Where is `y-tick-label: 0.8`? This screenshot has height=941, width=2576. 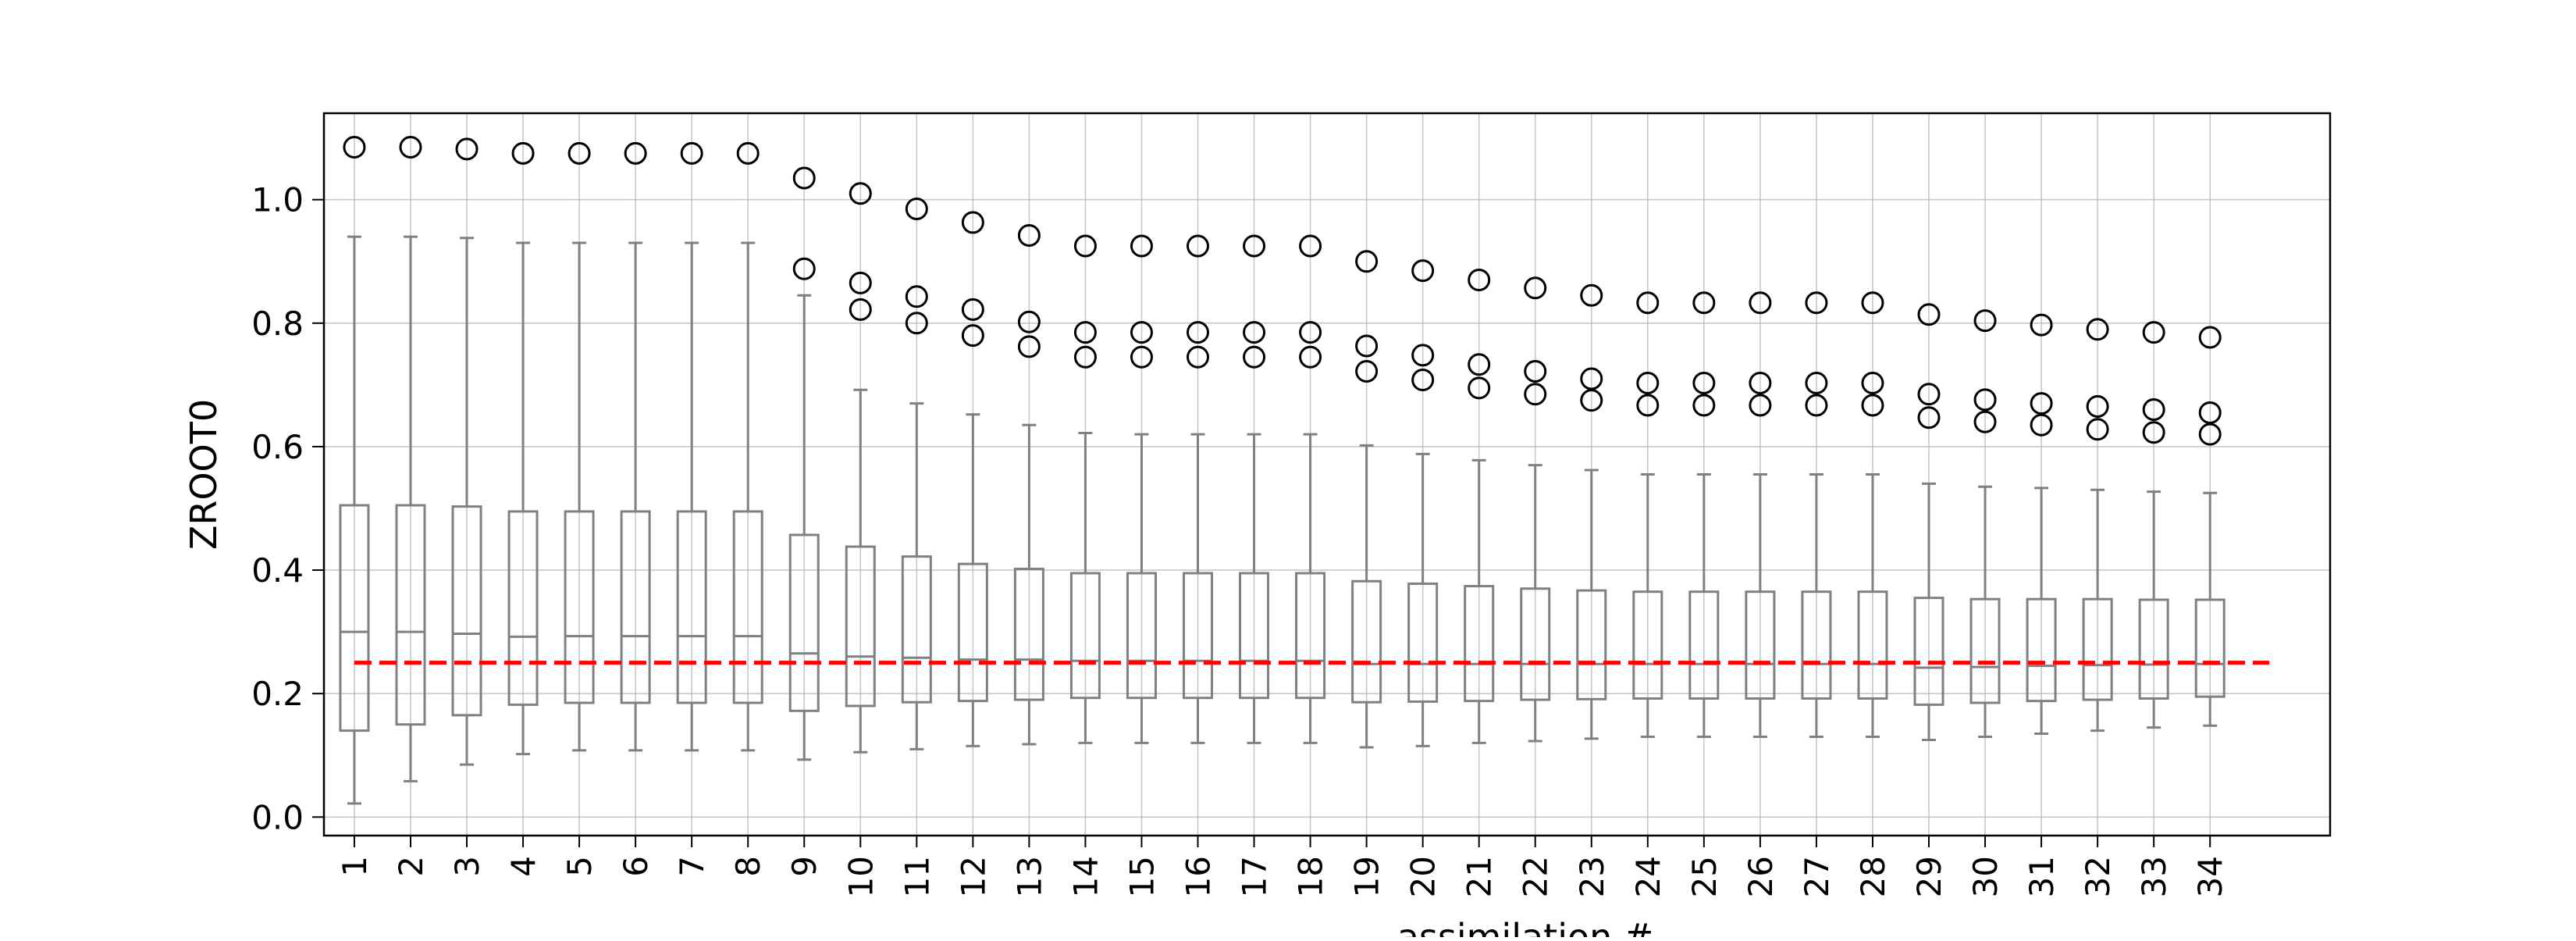 y-tick-label: 0.8 is located at coordinates (277, 324).